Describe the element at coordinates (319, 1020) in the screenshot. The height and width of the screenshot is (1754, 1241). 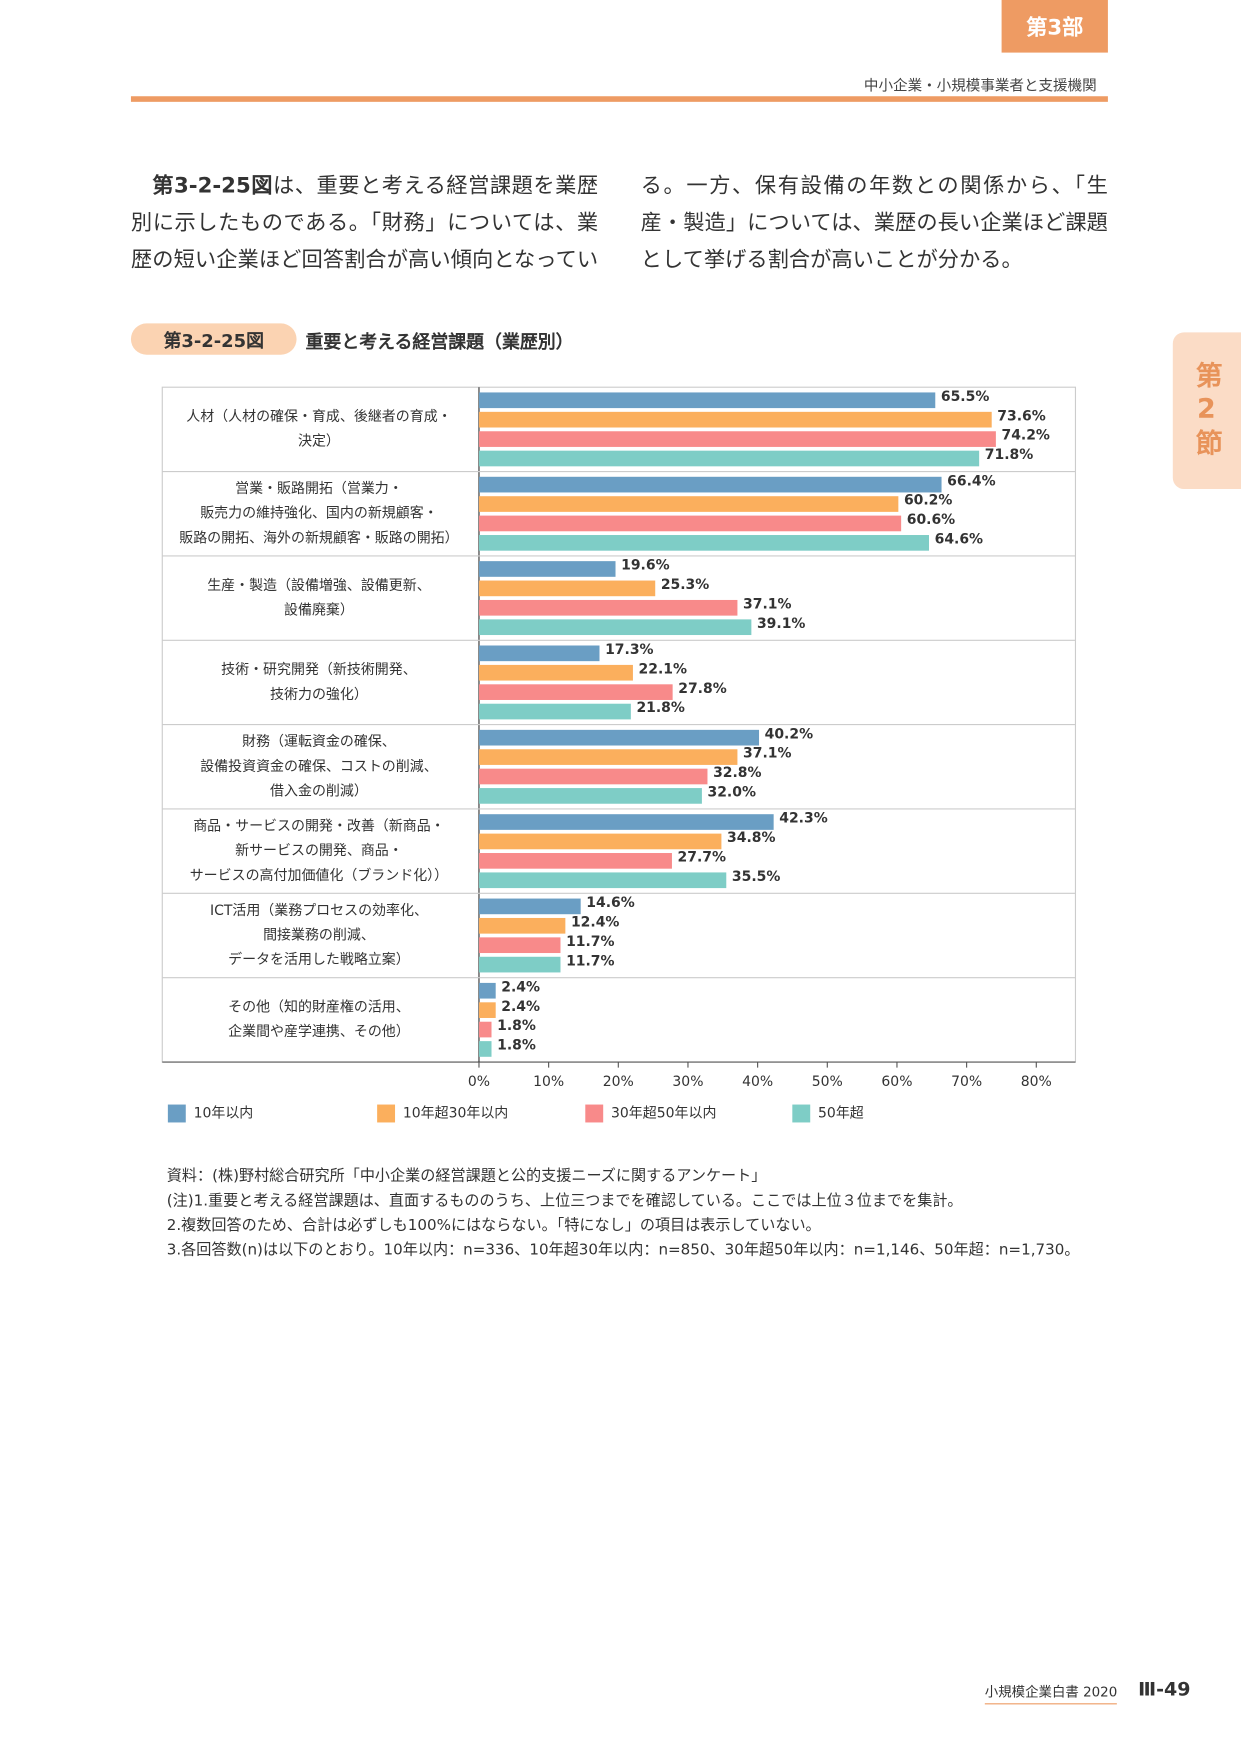
I see `category-label: その他（知的財産権の活用、企業間や産学連携、その他）` at that location.